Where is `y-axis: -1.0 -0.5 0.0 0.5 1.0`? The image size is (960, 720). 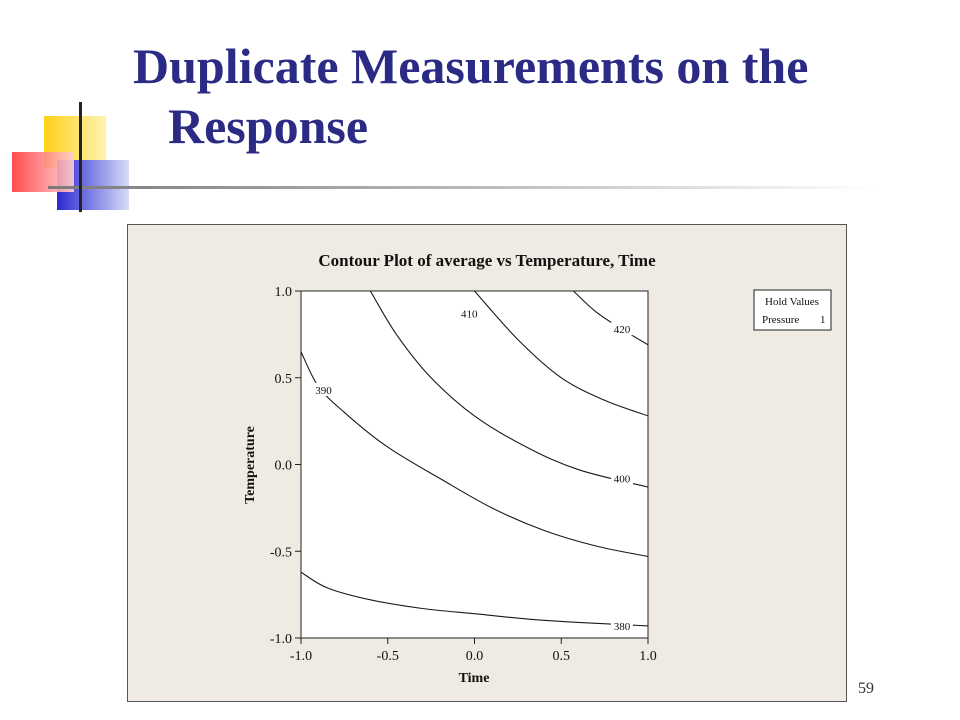
y-axis: -1.0 -0.5 0.0 0.5 1.0 is located at coordinates (285, 466).